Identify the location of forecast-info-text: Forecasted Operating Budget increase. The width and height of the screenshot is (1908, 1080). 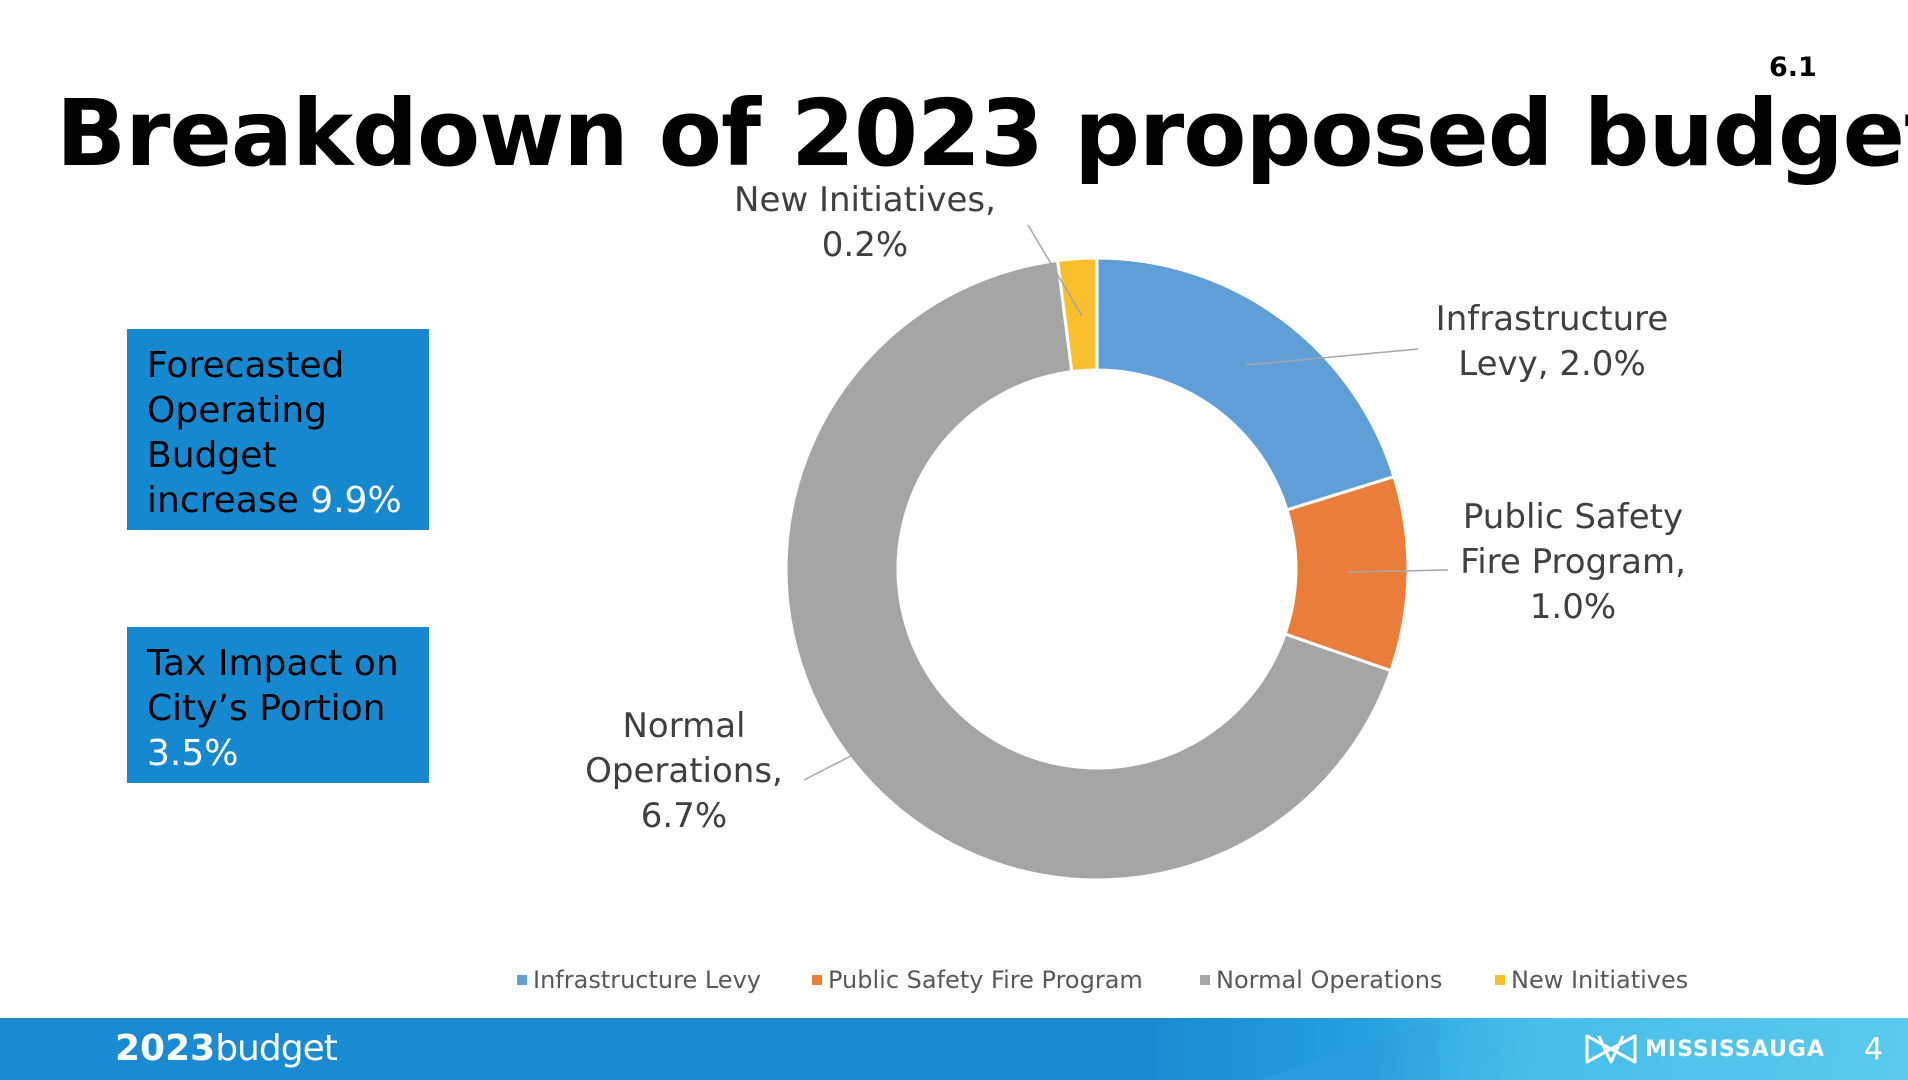
(246, 433).